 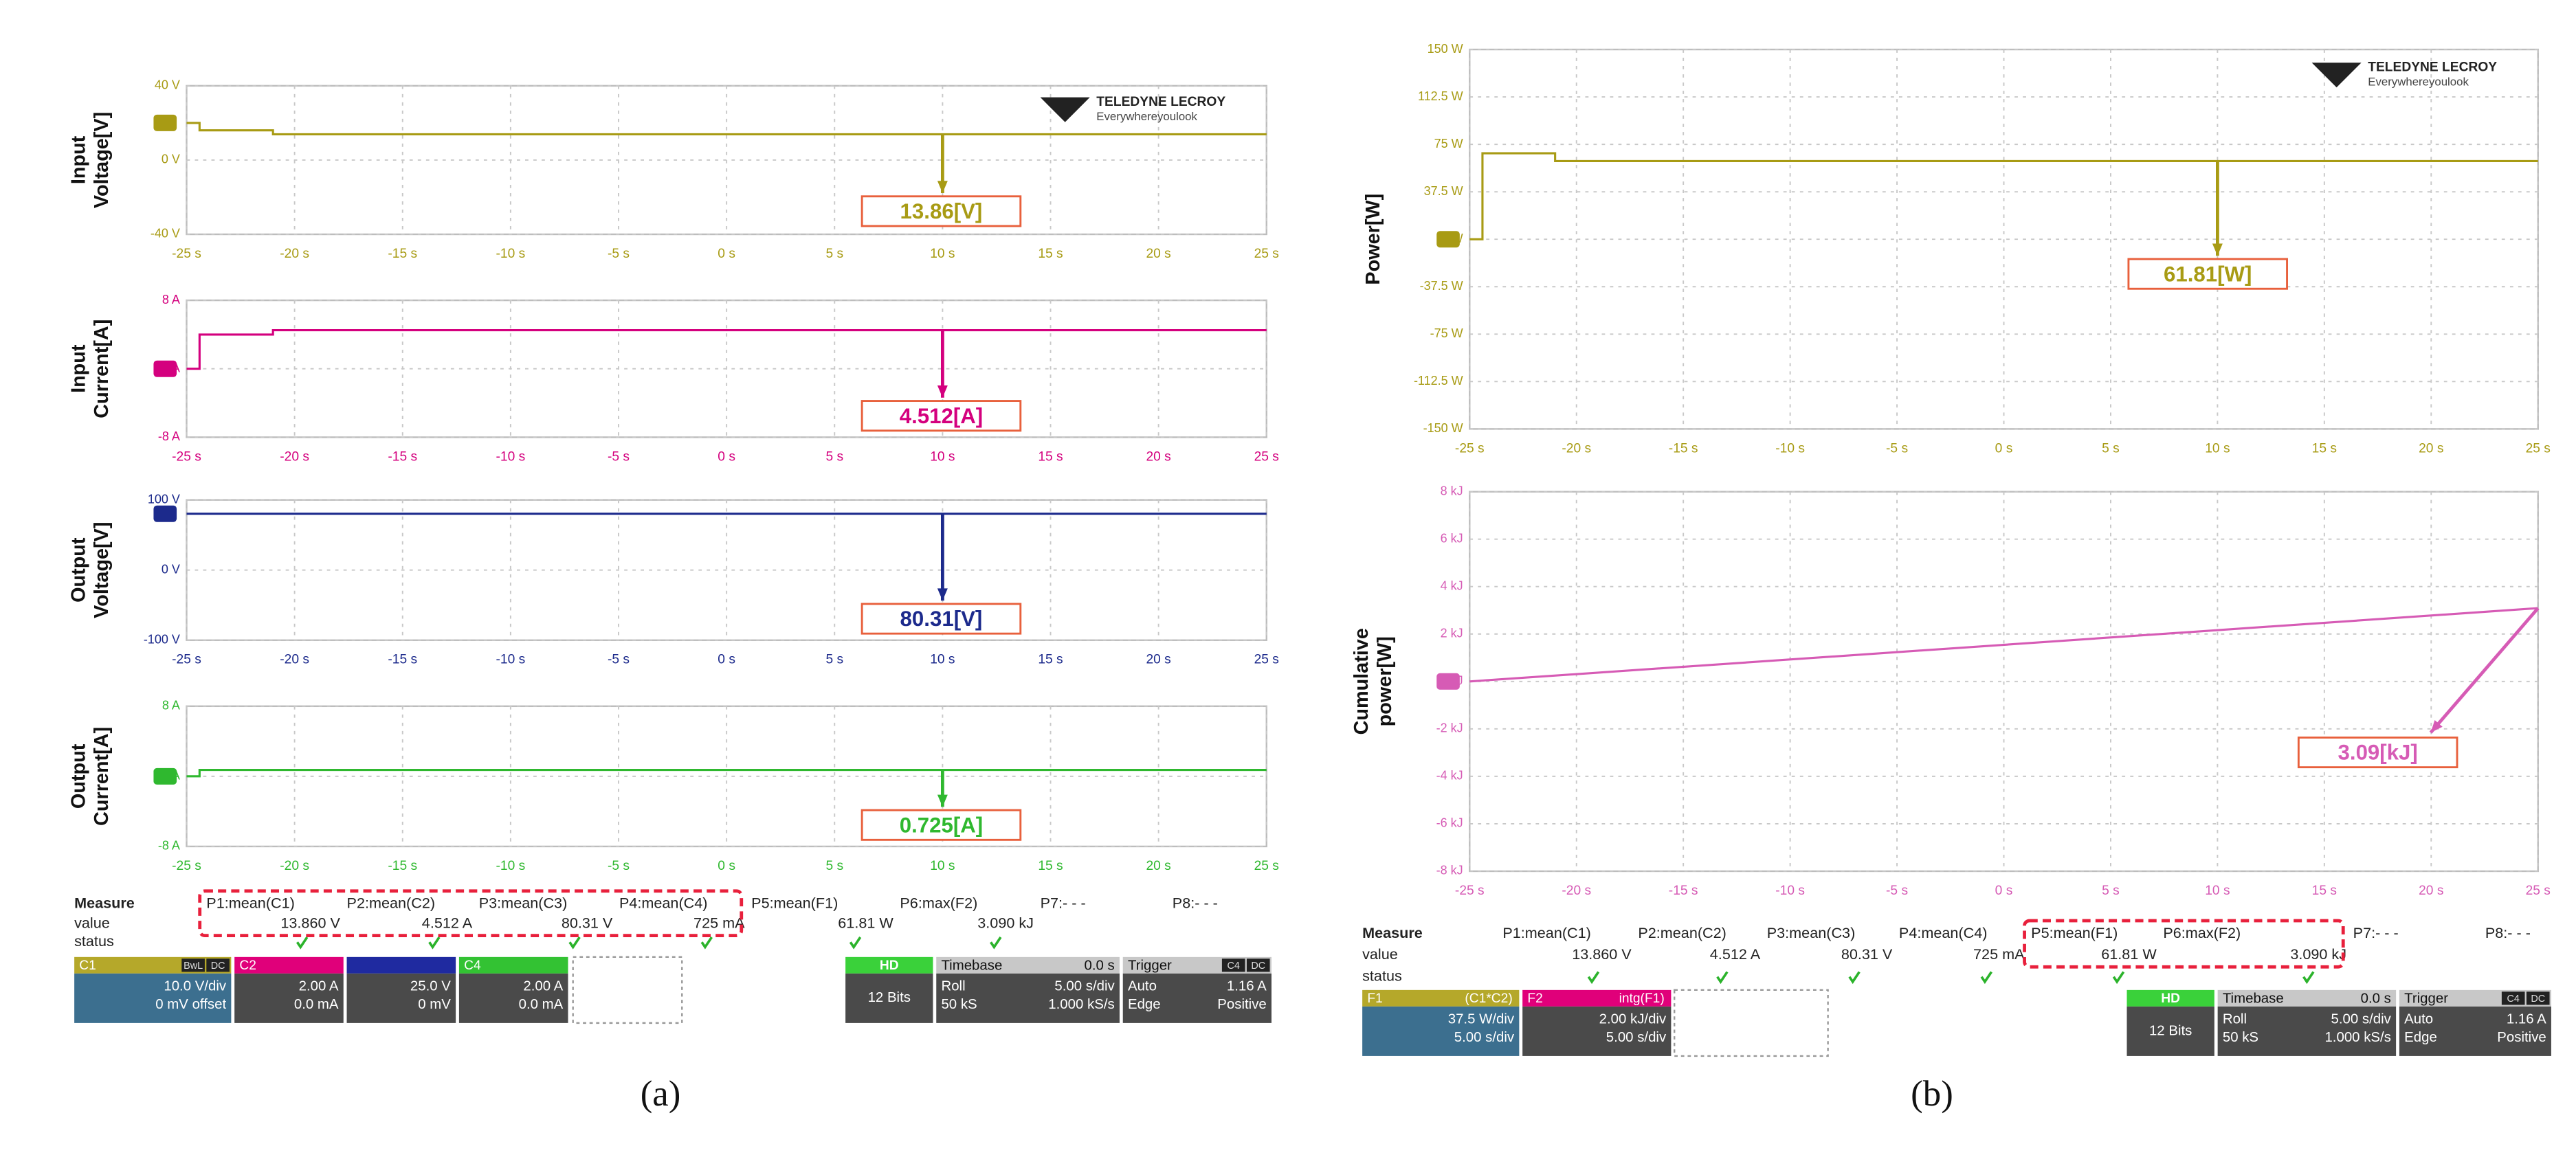 I want to click on y-tick-label: -2 kJ, so click(x=1449, y=728).